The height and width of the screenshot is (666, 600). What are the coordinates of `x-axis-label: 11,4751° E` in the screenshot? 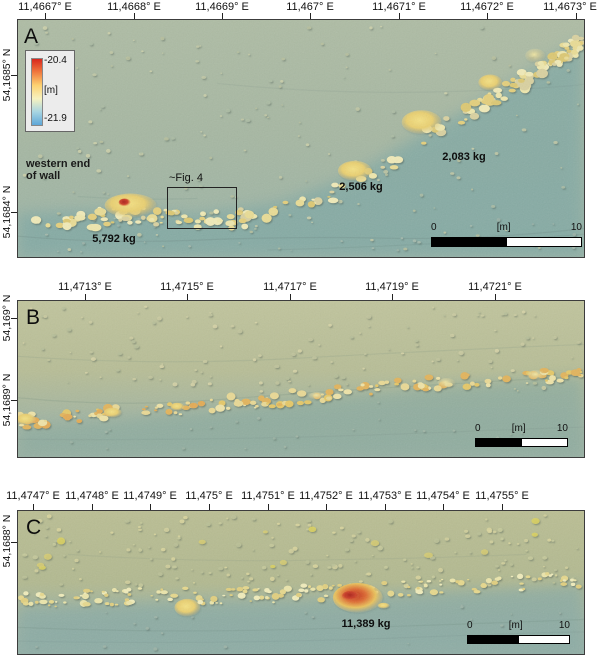 It's located at (268, 496).